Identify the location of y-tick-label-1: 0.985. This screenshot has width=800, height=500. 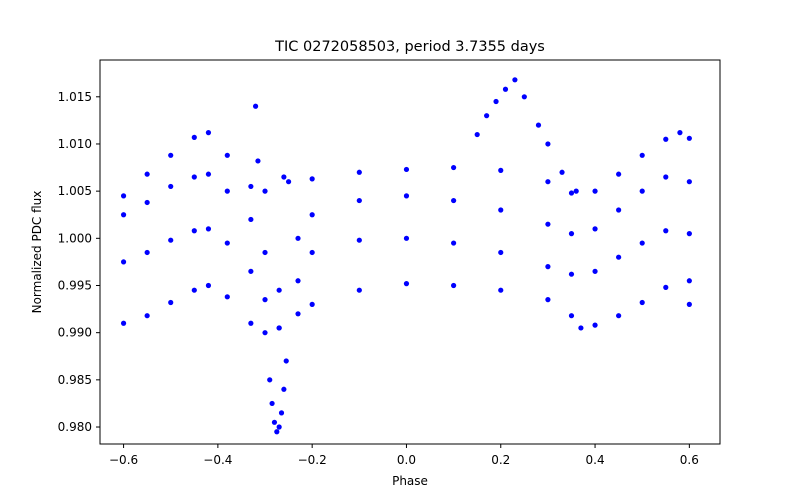
(75, 380).